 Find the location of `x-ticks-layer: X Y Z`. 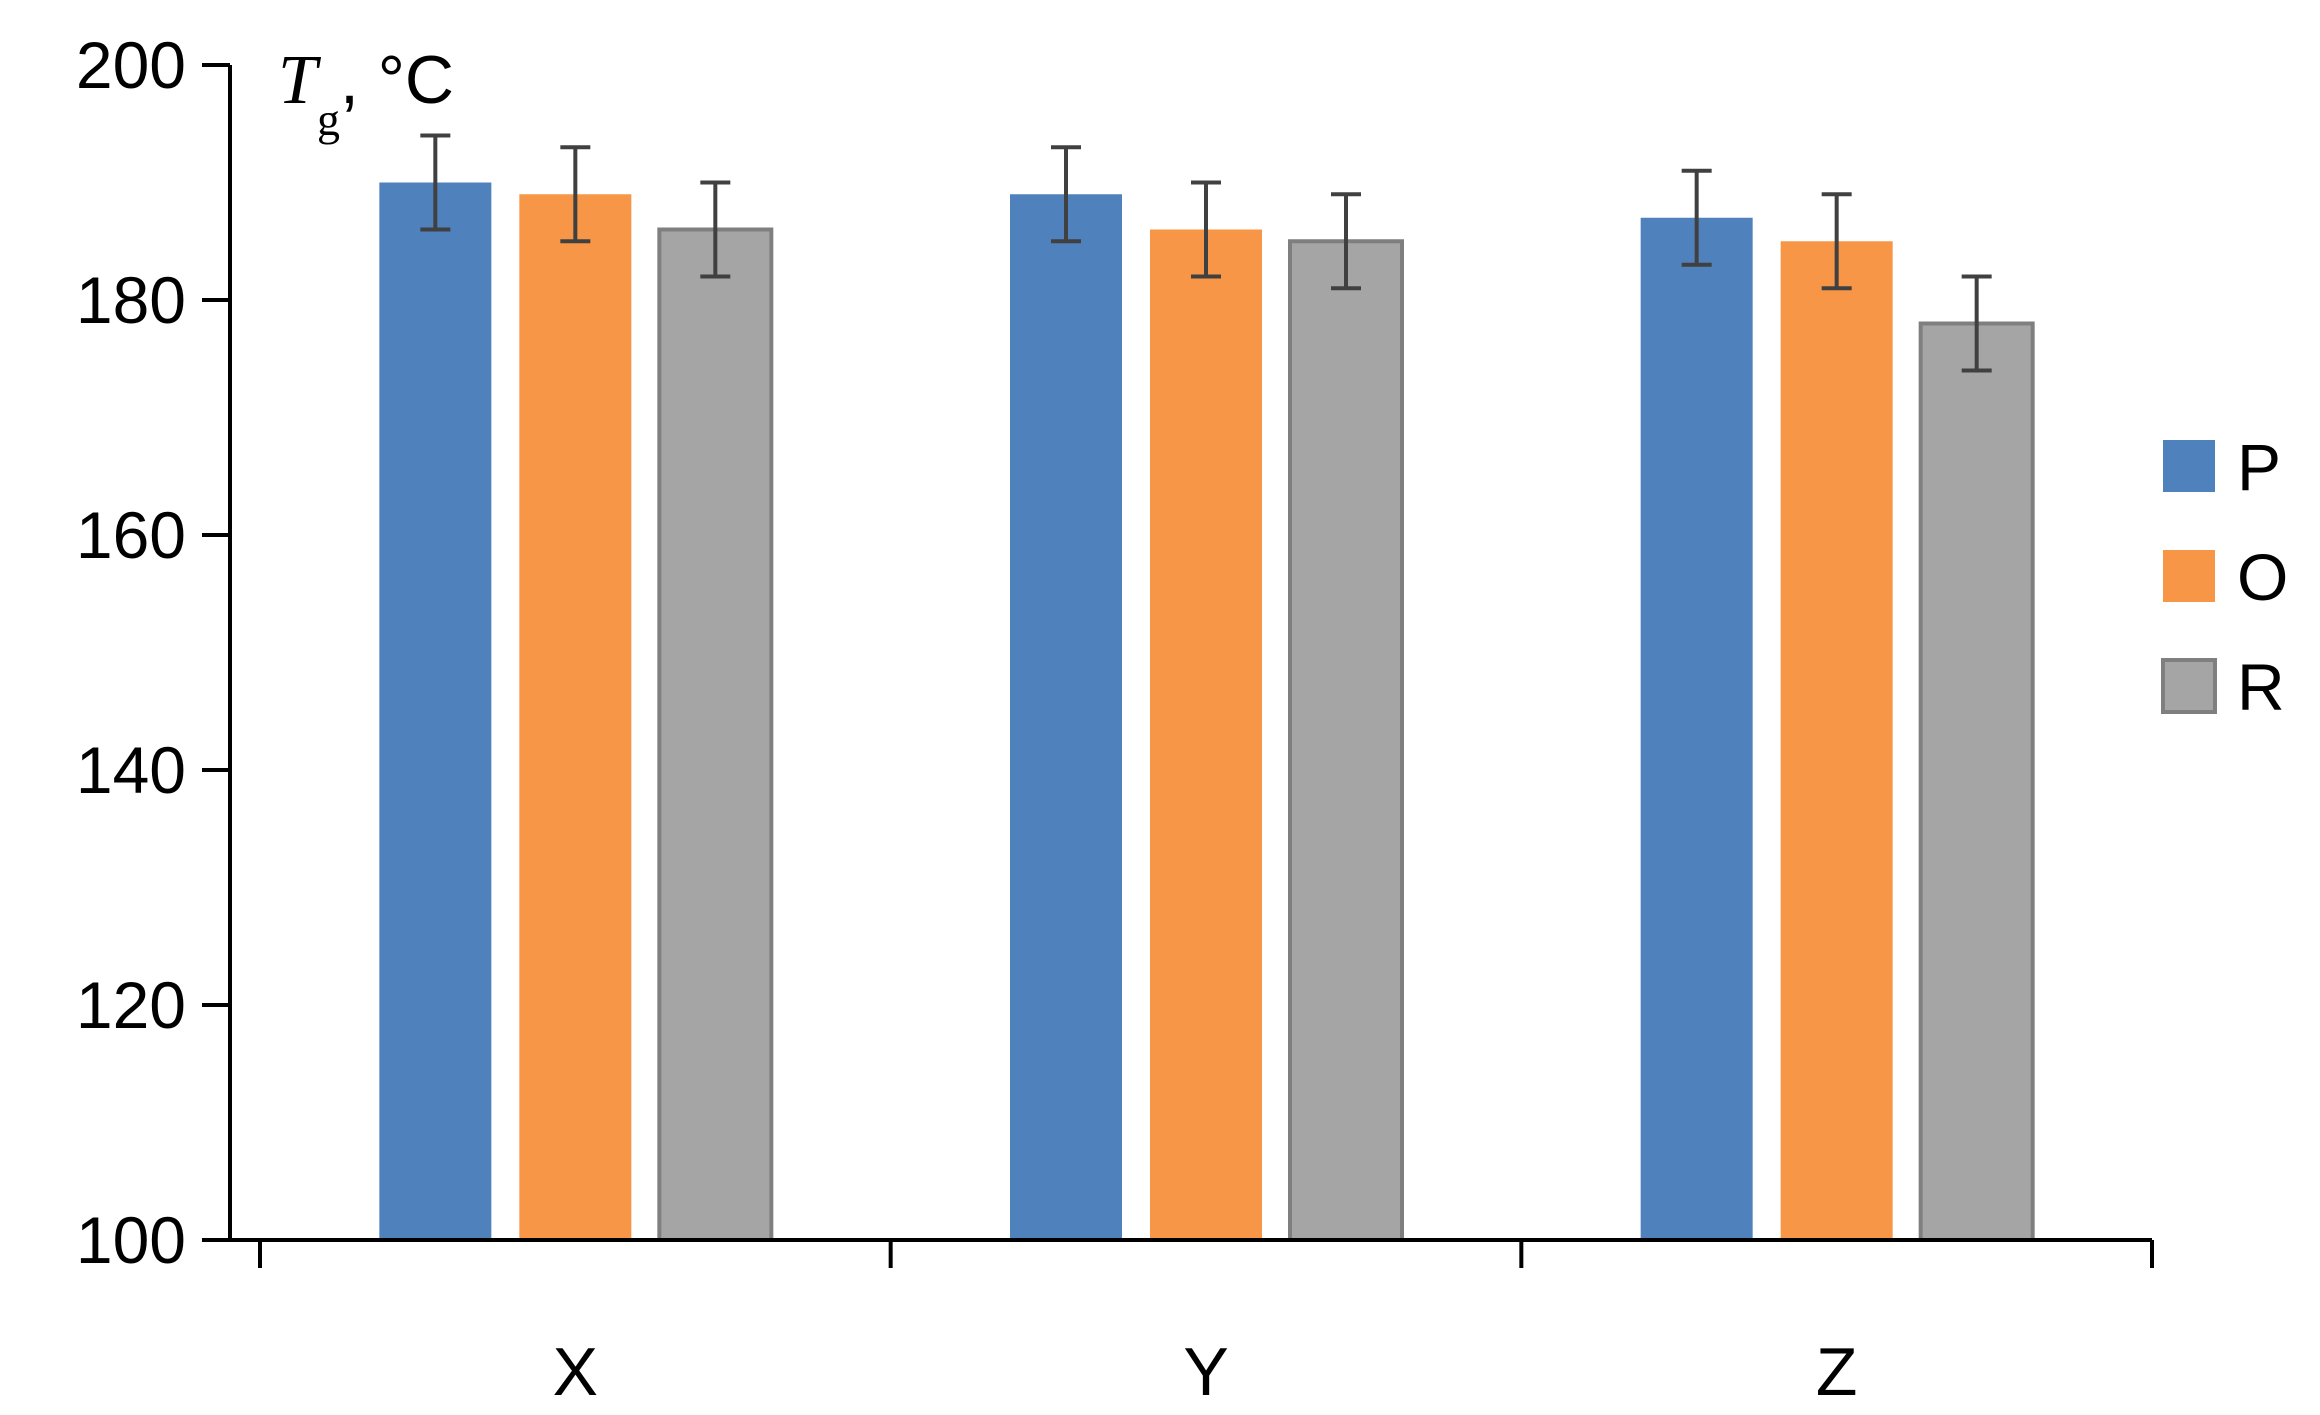

x-ticks-layer: X Y Z is located at coordinates (1206, 1325).